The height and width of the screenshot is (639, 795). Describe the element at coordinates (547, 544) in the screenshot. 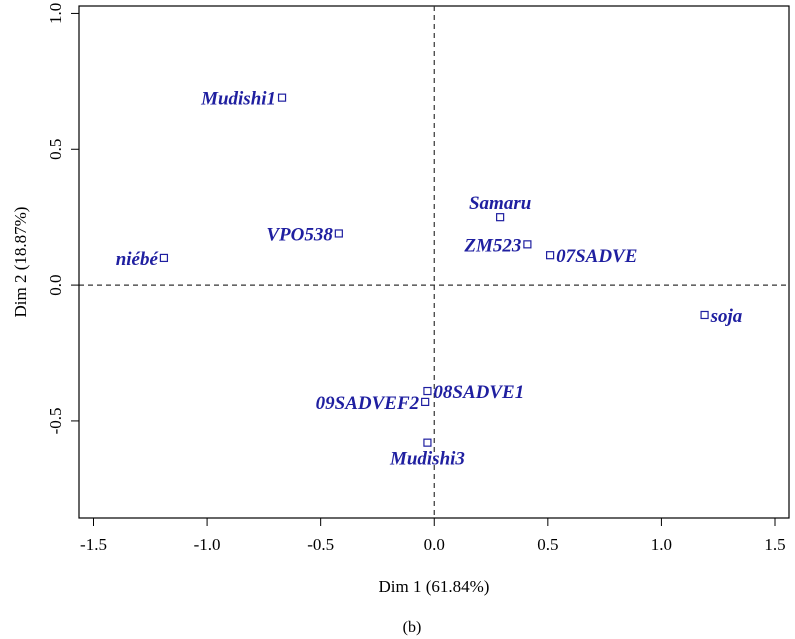

I see `x-tick-label: 0.5` at that location.